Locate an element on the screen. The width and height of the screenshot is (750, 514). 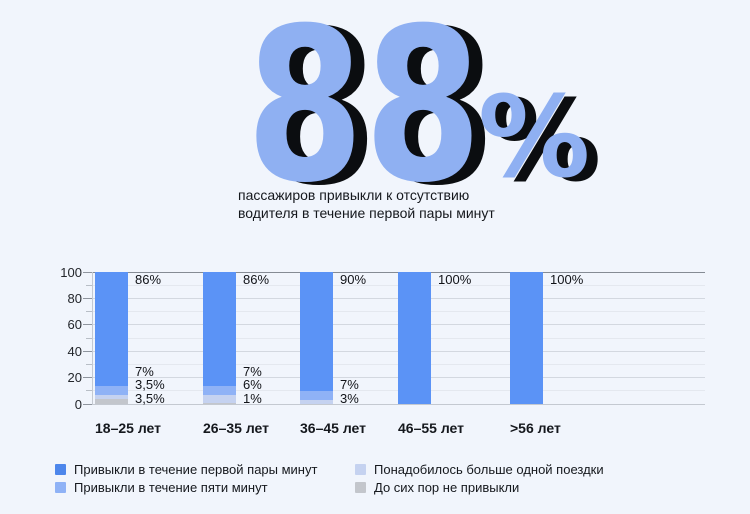
legend-label: Привыкли в течение пяти минут is located at coordinates (171, 487).